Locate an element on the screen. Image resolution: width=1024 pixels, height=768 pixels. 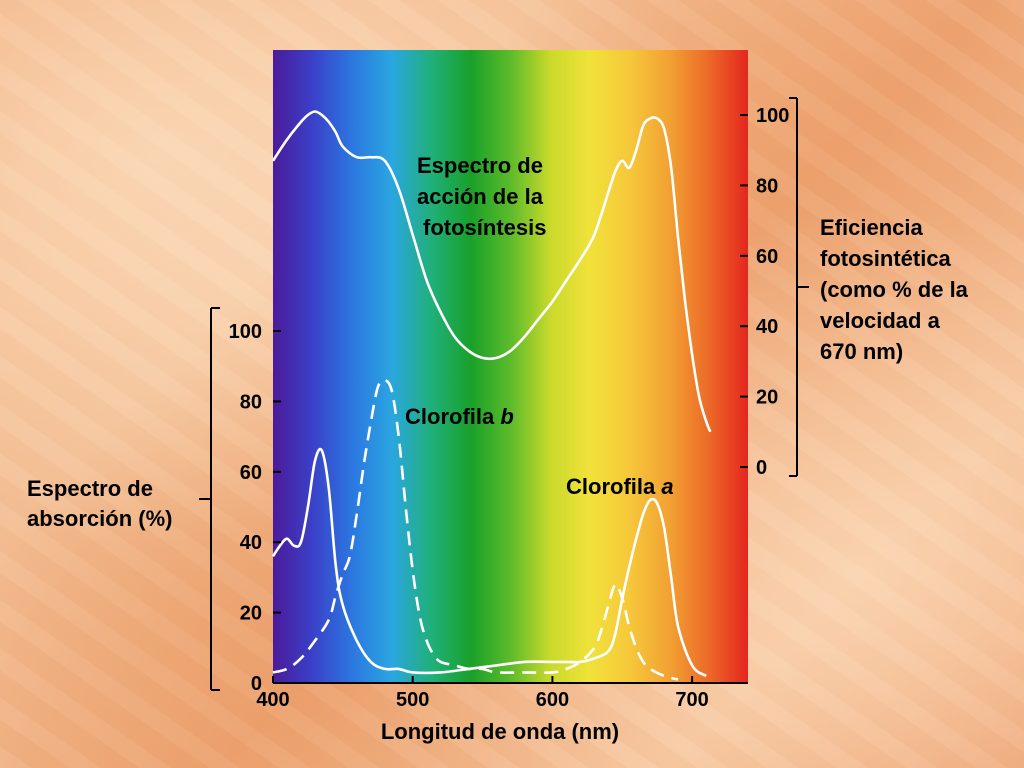
right-y-axis-label-line-4: velocidad a is located at coordinates (880, 320).